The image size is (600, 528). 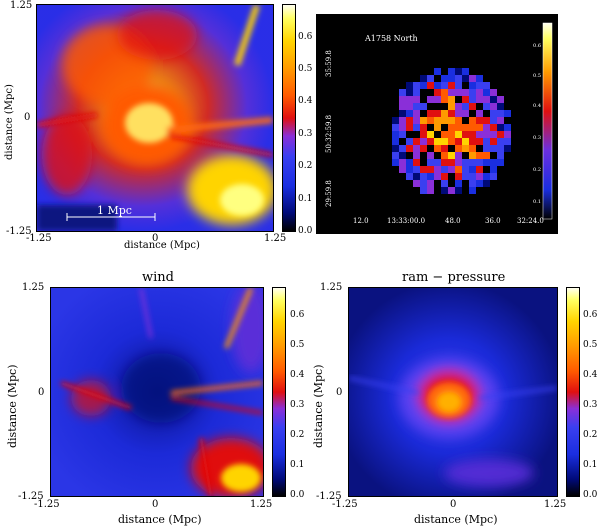 I want to click on chart-title: ram − pressure, so click(x=454, y=277).